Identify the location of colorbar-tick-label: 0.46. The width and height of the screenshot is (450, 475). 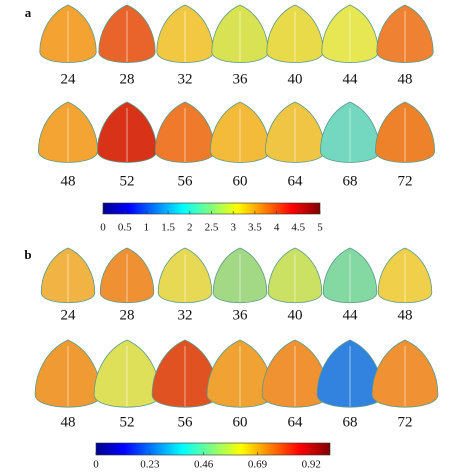
(204, 465).